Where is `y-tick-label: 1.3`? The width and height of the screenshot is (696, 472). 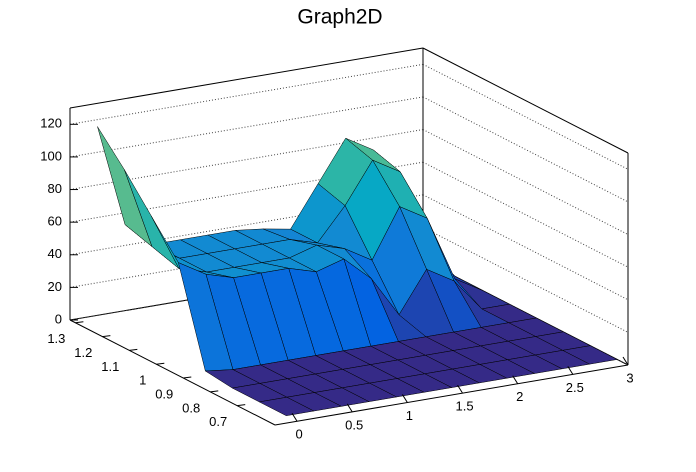 y-tick-label: 1.3 is located at coordinates (56, 338).